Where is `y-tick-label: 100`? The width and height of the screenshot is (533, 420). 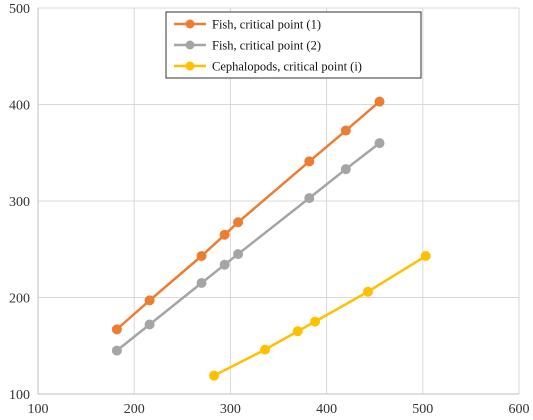
y-tick-label: 100 is located at coordinates (19, 395).